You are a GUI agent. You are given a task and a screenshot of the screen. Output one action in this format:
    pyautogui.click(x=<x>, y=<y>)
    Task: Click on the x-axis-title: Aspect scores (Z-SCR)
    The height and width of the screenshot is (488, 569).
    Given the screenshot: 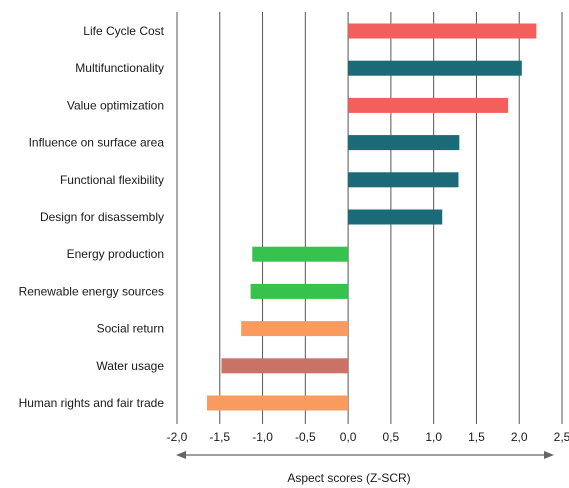 What is the action you would take?
    pyautogui.click(x=348, y=478)
    